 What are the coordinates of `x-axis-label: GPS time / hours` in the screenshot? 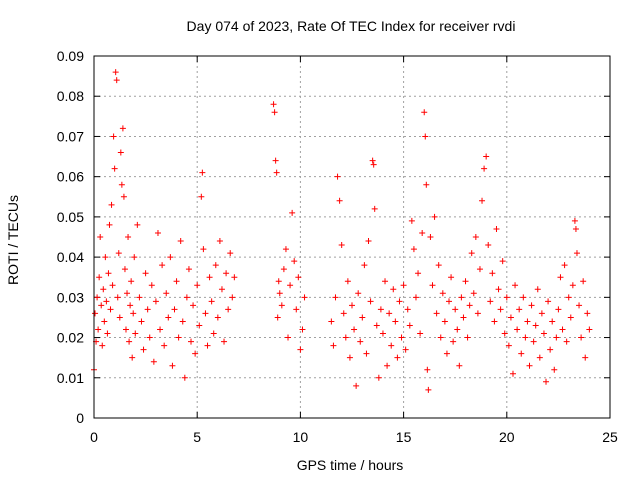 It's located at (350, 465).